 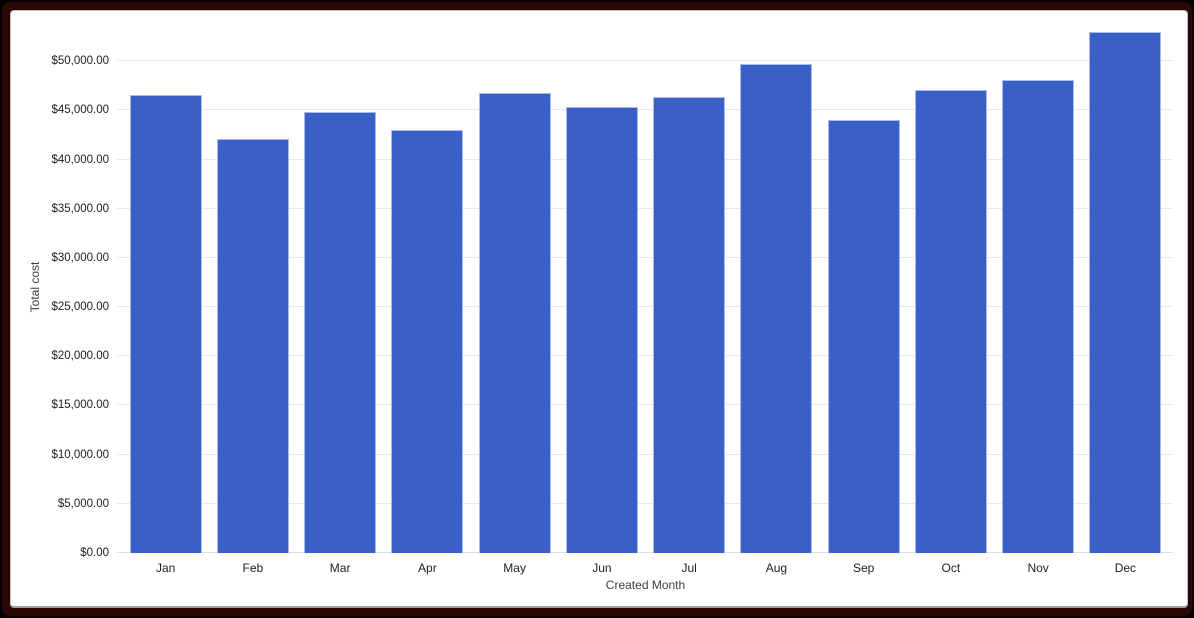 I want to click on bar-slot-dec, so click(x=1125, y=282).